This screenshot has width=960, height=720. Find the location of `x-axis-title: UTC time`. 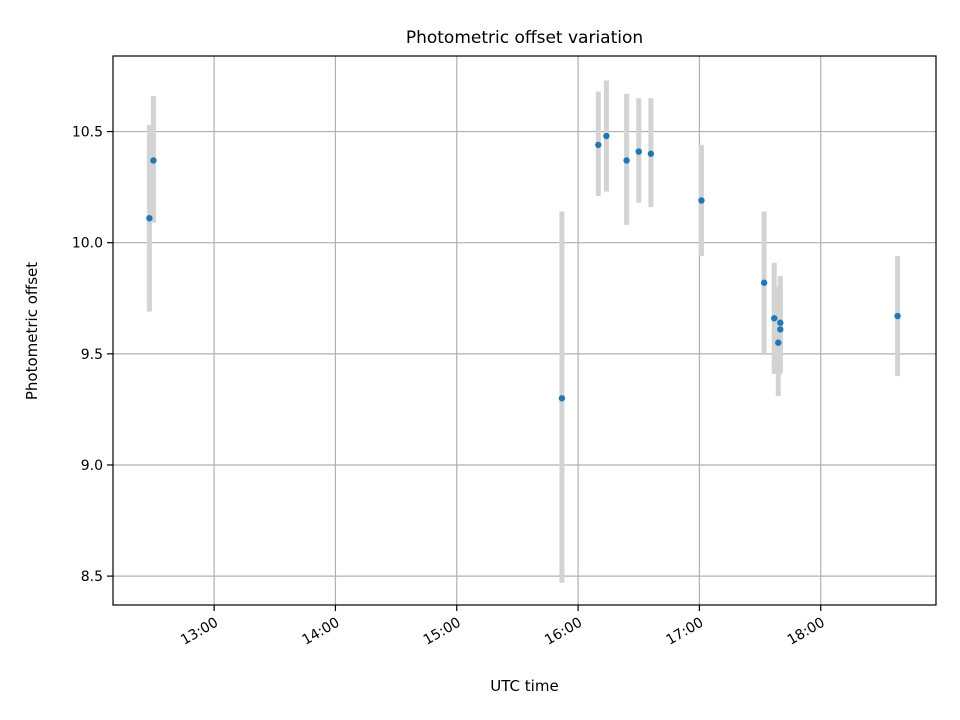

x-axis-title: UTC time is located at coordinates (524, 686).